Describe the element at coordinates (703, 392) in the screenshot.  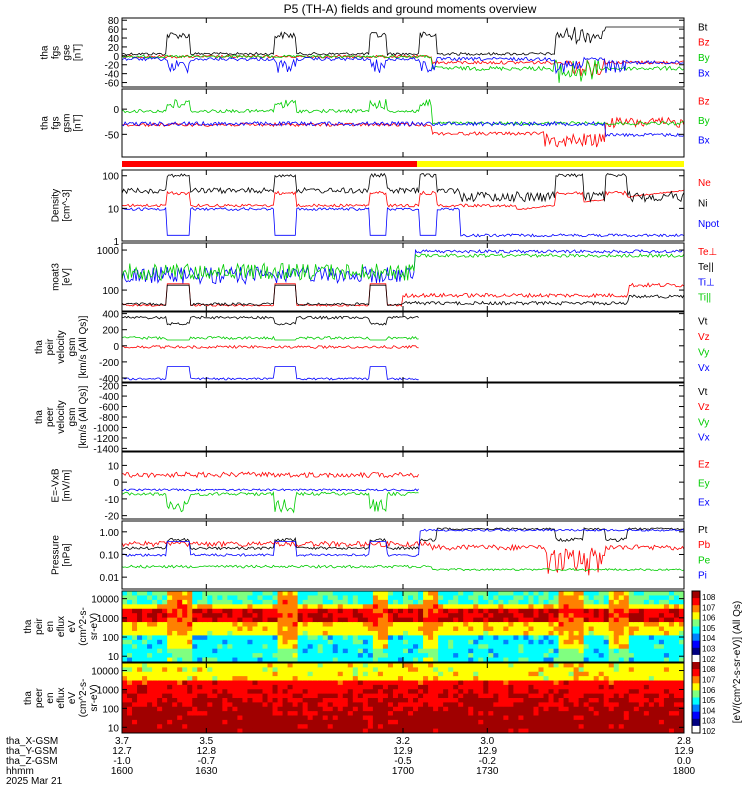
I see `legend-entry: Vt` at that location.